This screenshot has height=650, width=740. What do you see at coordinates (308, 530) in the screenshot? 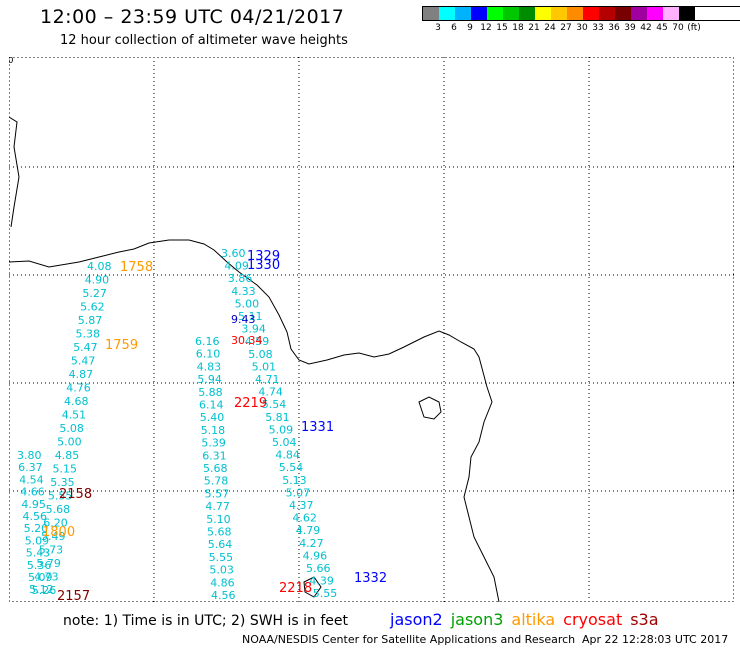
I see `jason-track-value: 4.79` at bounding box center [308, 530].